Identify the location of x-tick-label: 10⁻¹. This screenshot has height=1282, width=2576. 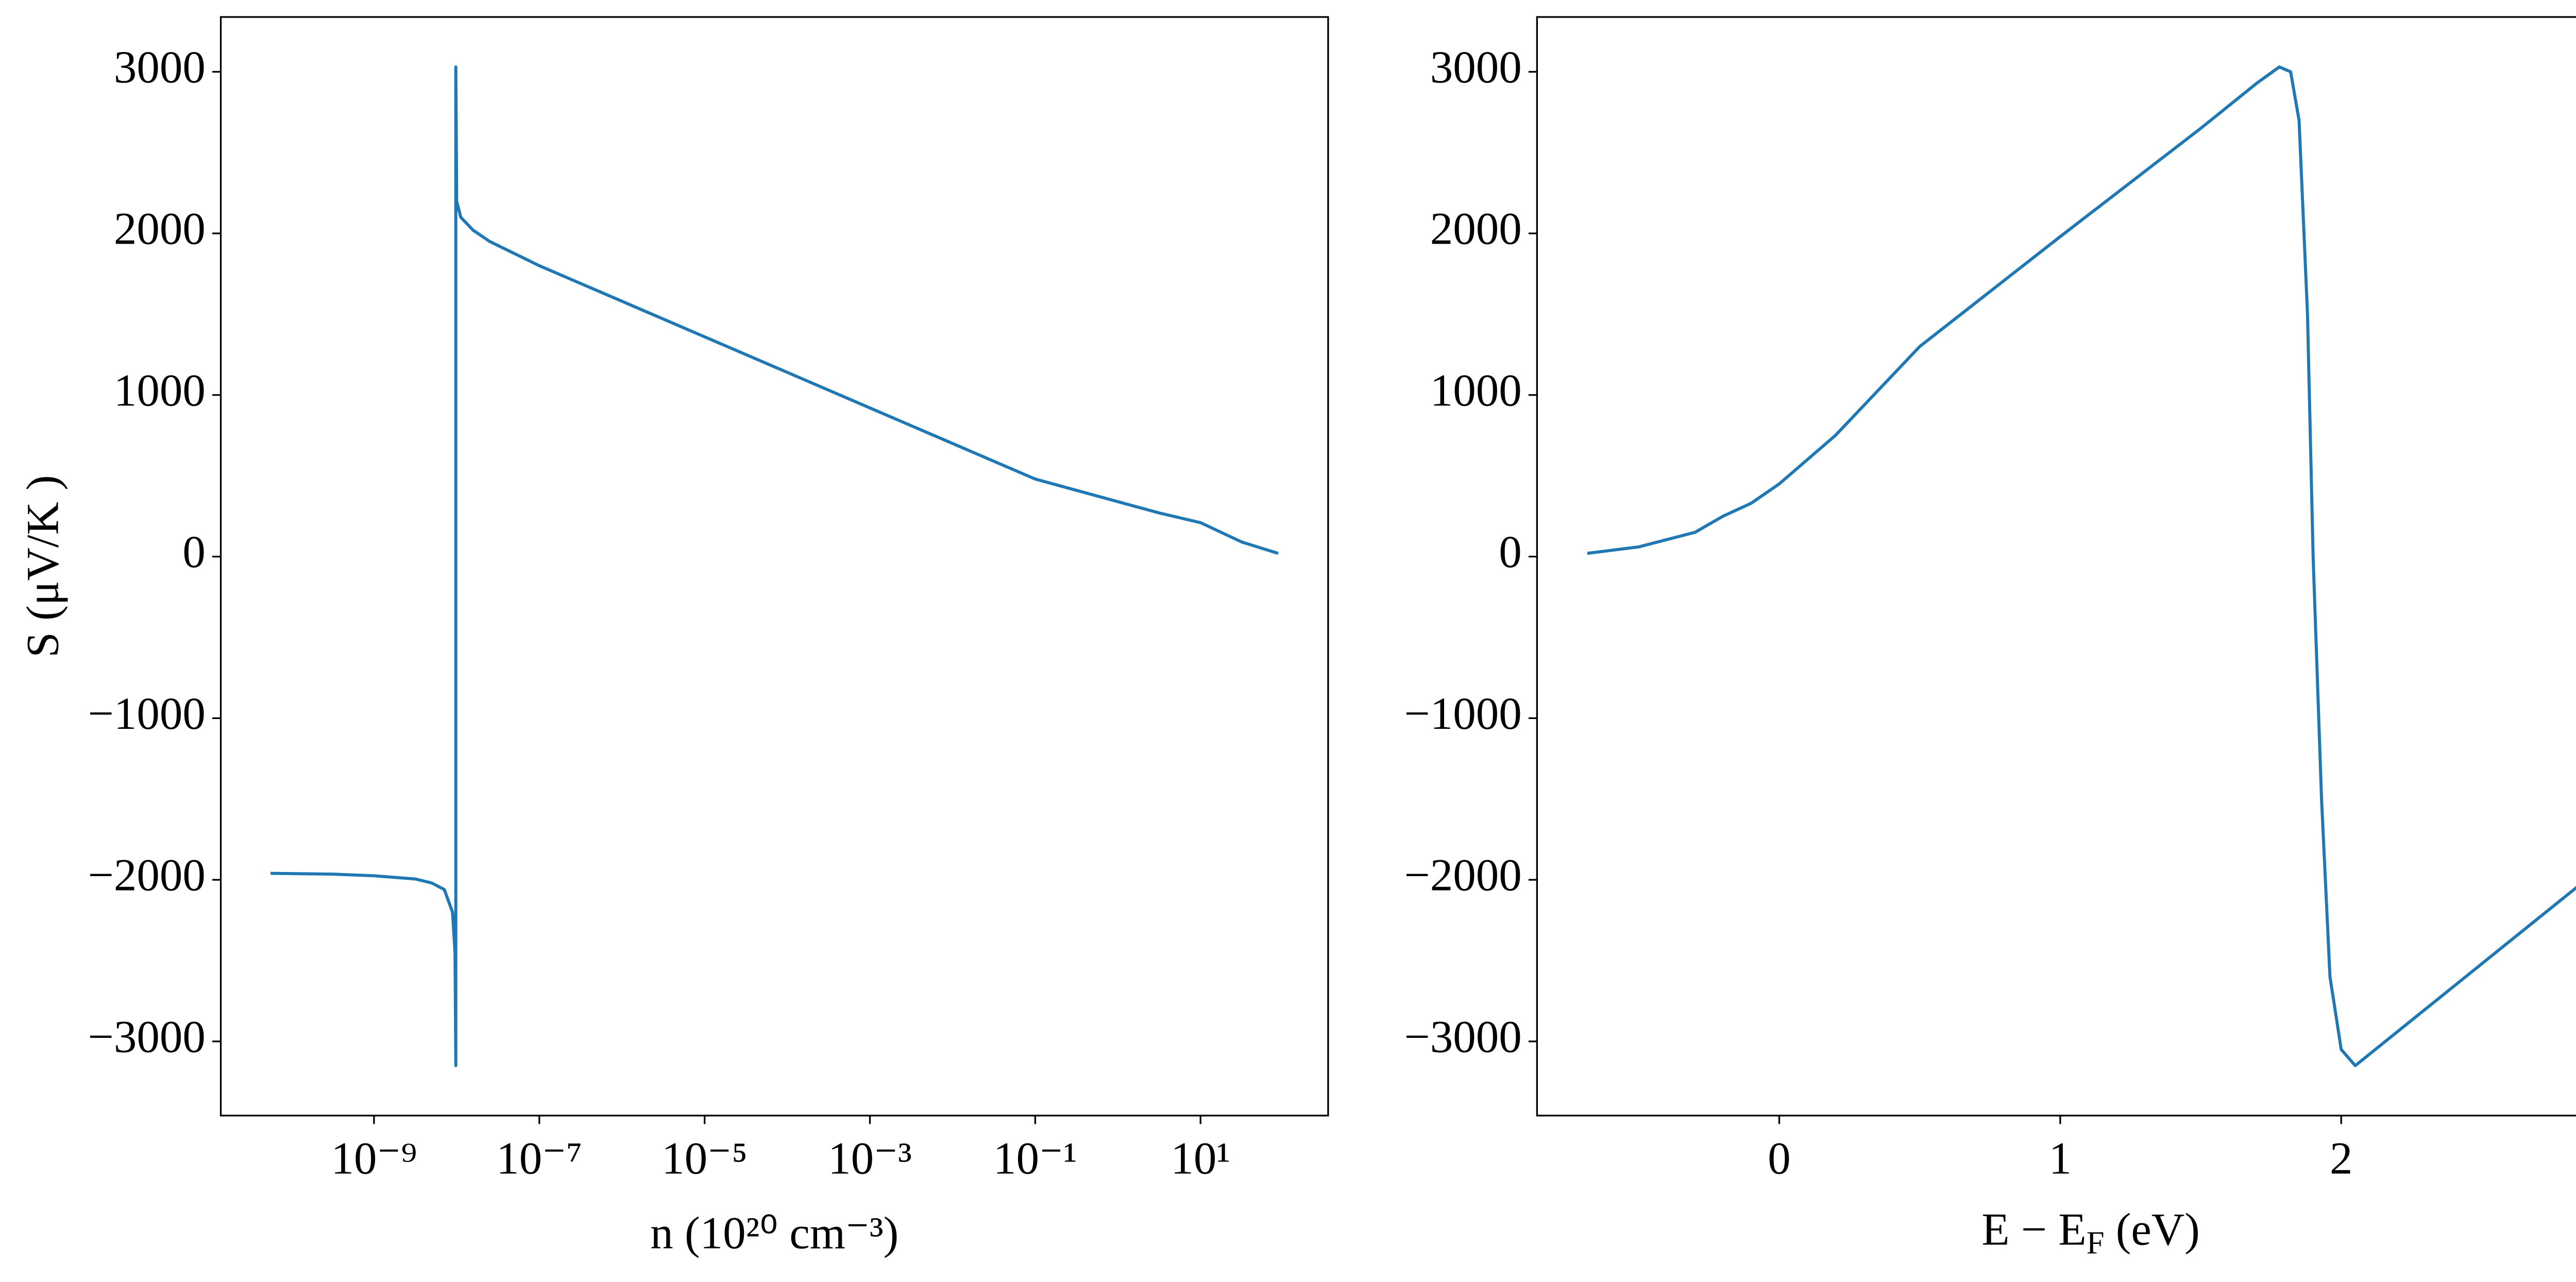
(1035, 1159).